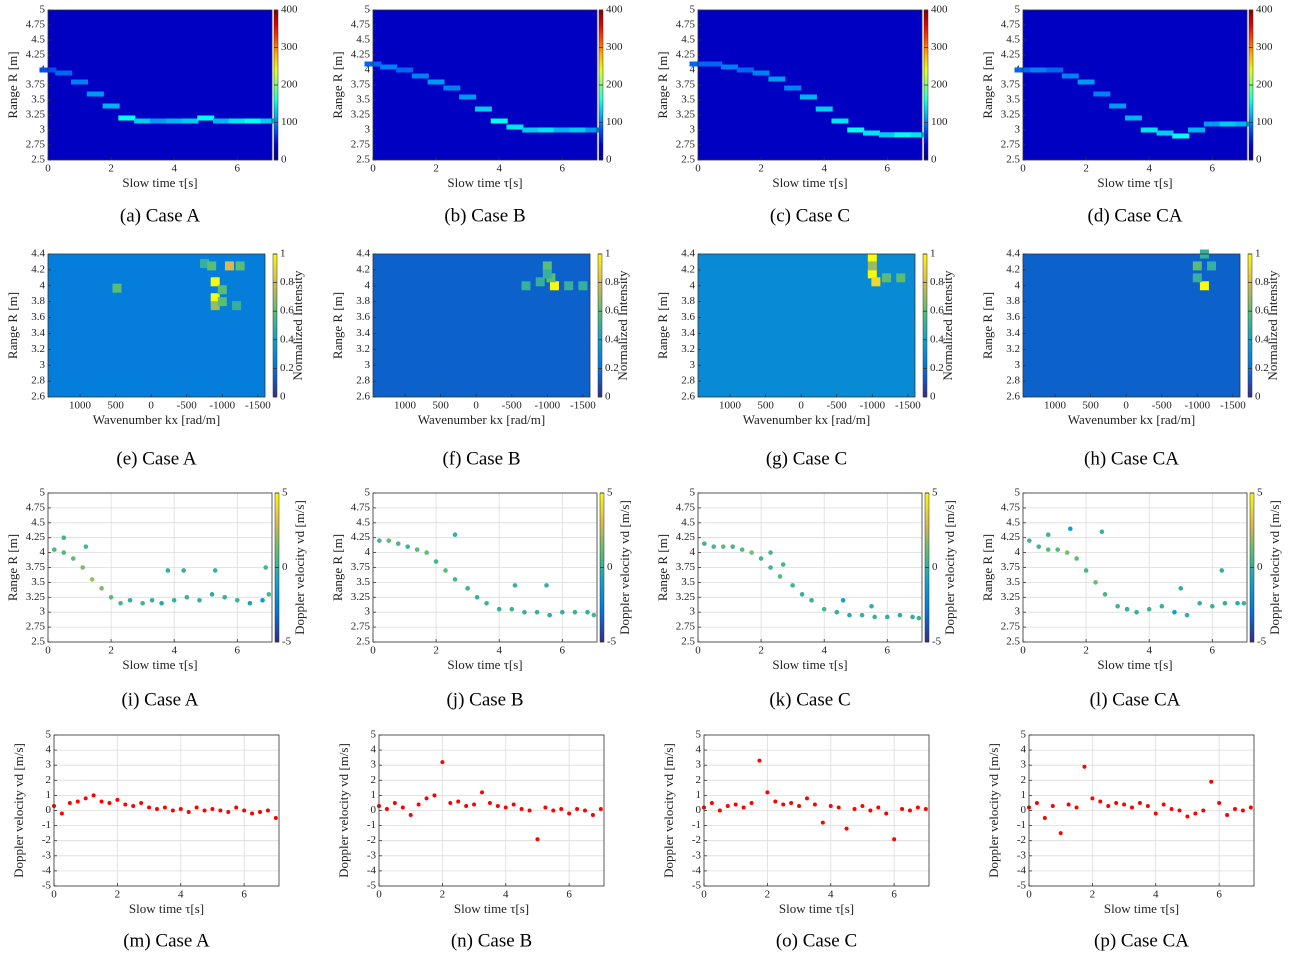  What do you see at coordinates (1093, 895) in the screenshot?
I see `x-tick-label: 2` at bounding box center [1093, 895].